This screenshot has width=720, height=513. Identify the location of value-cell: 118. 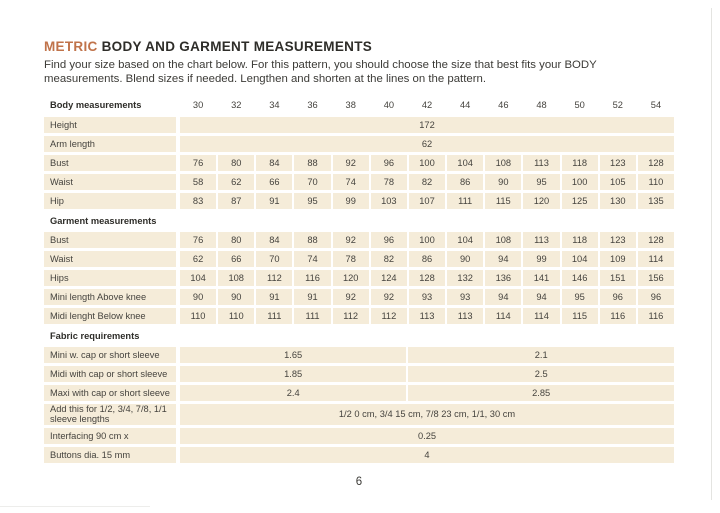
(579, 239).